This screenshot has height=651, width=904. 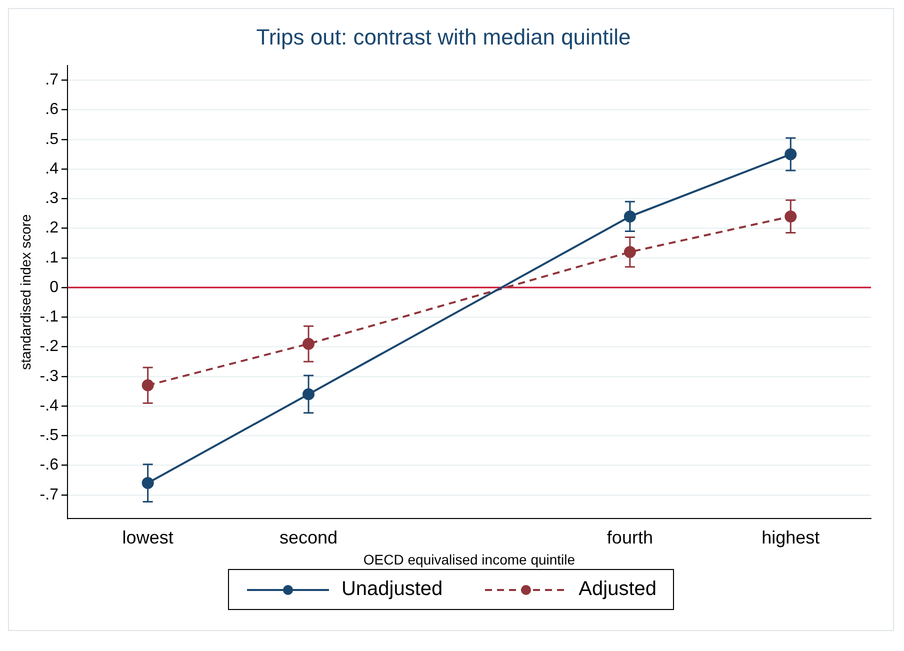 What do you see at coordinates (52, 169) in the screenshot?
I see `y-tick-label: .4` at bounding box center [52, 169].